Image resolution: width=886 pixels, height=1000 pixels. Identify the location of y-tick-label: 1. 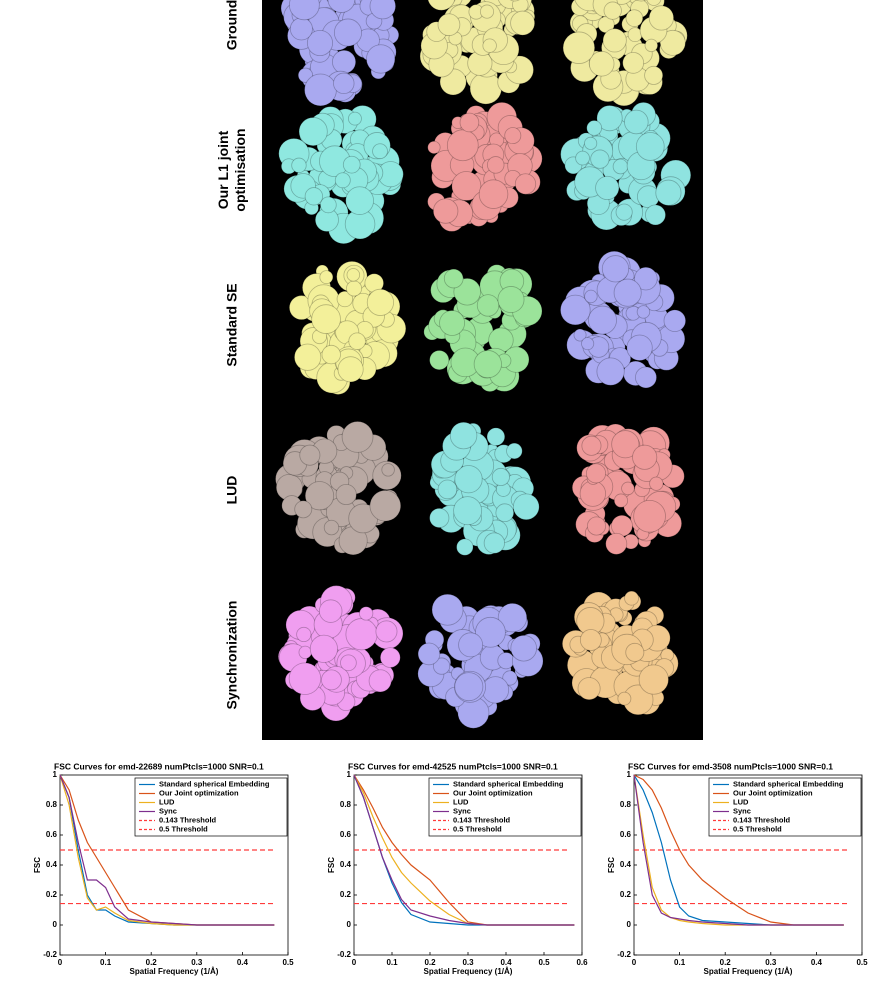
(629, 774).